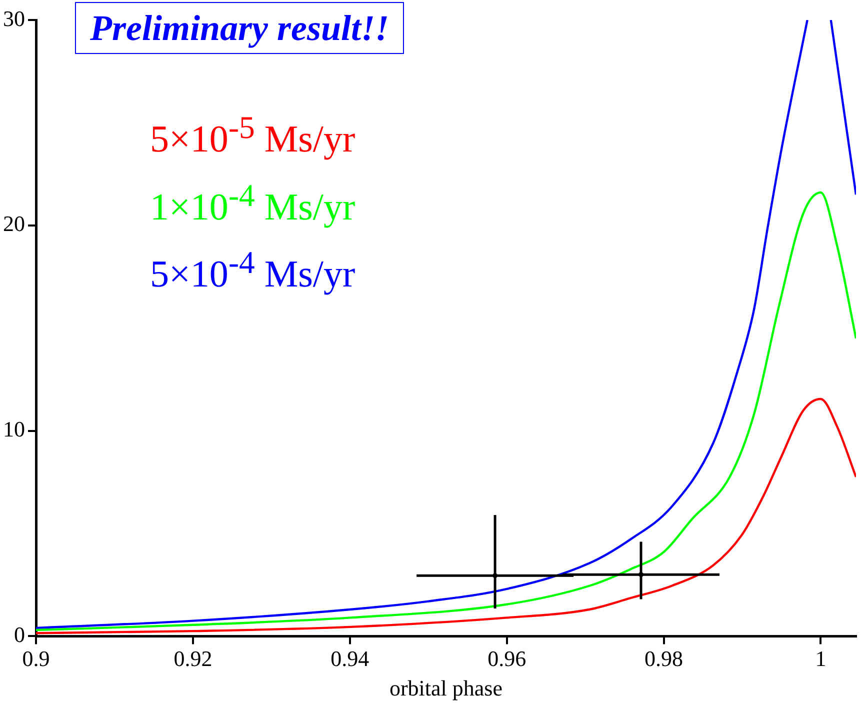  What do you see at coordinates (663, 659) in the screenshot?
I see `x-tick-label: 0.98` at bounding box center [663, 659].